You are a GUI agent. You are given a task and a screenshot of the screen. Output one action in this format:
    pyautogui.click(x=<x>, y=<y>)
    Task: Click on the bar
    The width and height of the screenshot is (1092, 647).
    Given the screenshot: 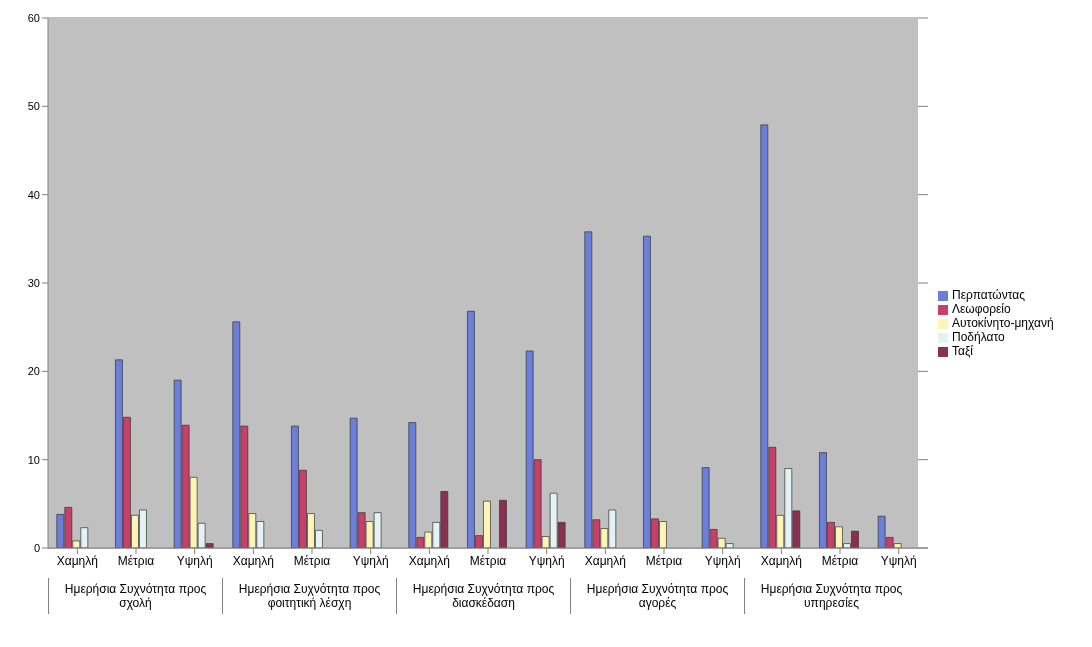 What is the action you would take?
    pyautogui.click(x=503, y=523)
    